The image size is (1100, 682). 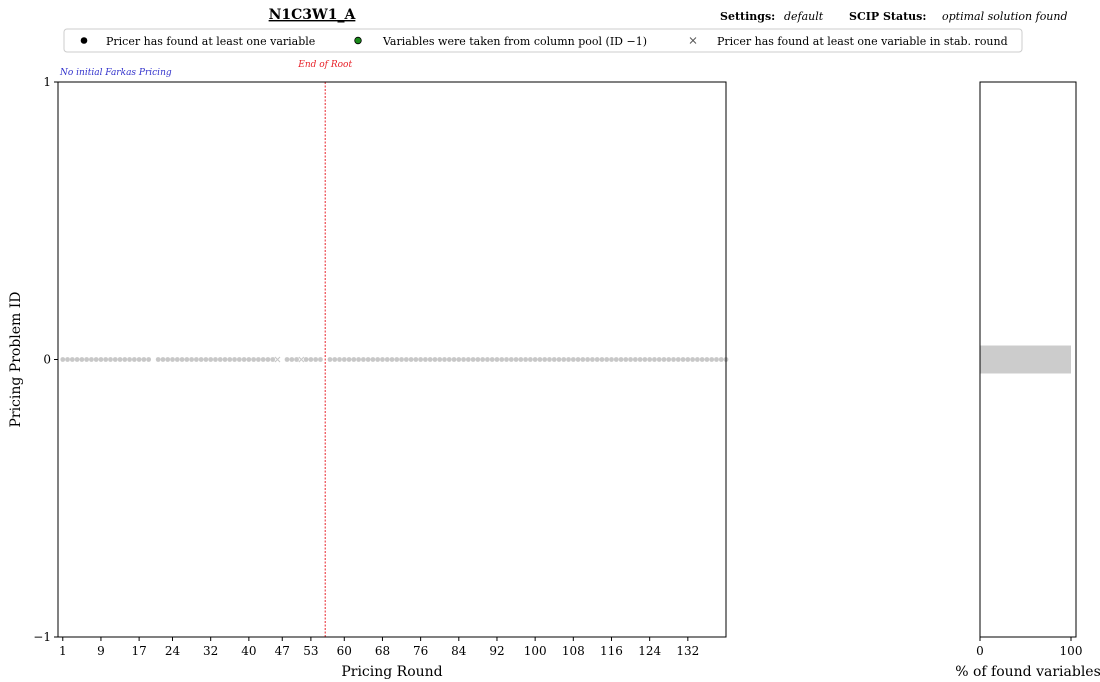 I want to click on legend-label-pricer: Pricer has found at least one variable, so click(x=210, y=41).